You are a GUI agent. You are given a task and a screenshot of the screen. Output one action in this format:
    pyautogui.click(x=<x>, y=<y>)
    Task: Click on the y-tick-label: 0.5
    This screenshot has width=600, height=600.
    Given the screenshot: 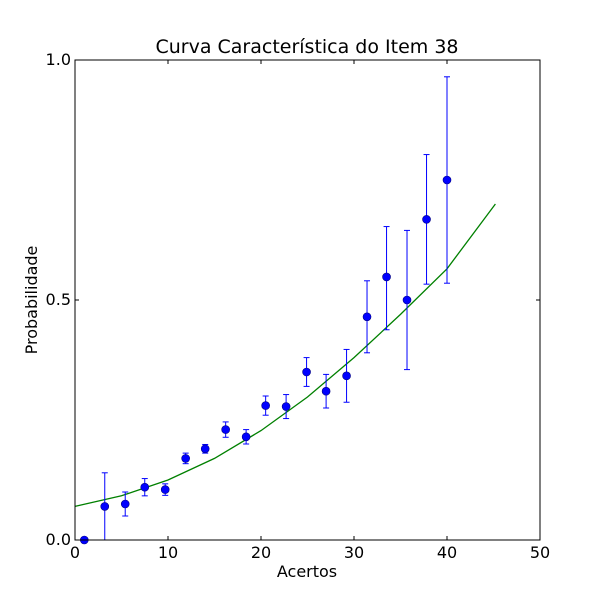 What is the action you would take?
    pyautogui.click(x=58, y=299)
    